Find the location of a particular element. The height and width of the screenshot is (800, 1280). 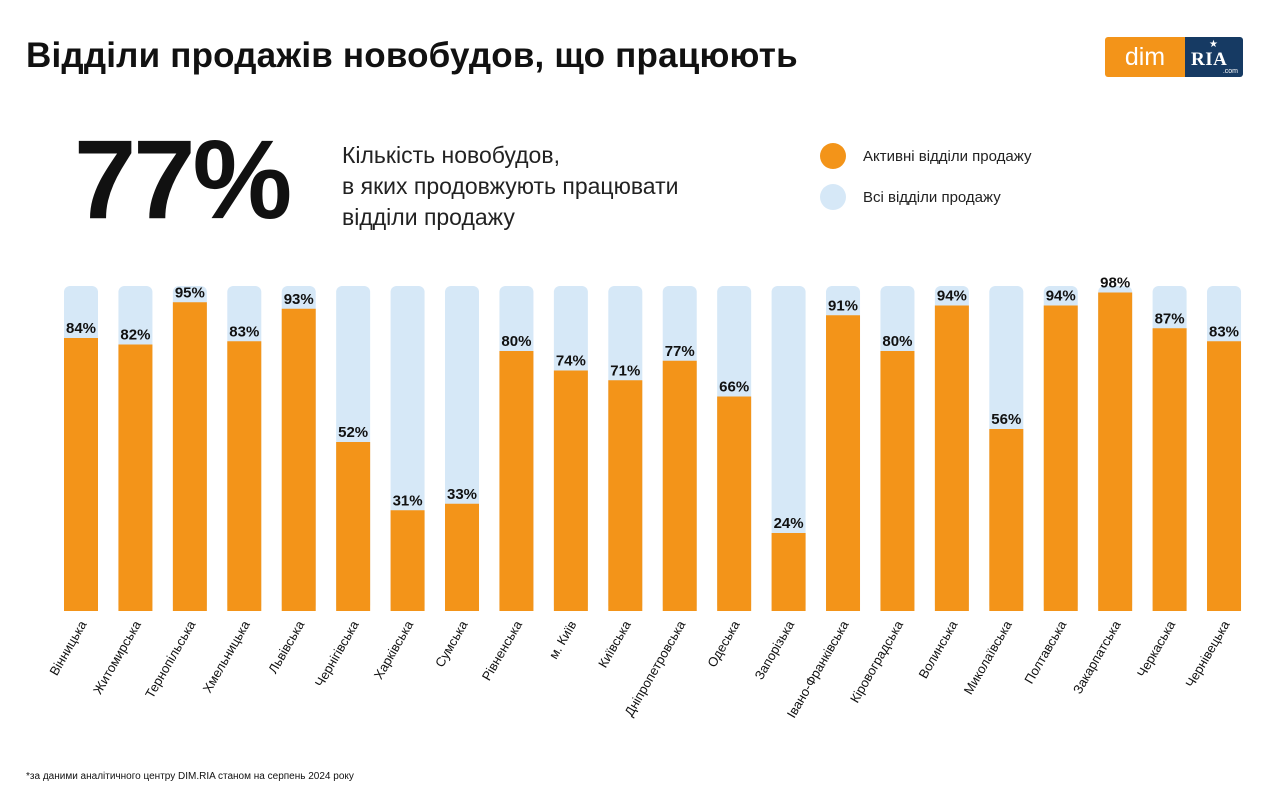

category-label: Вінницька is located at coordinates (68, 647).